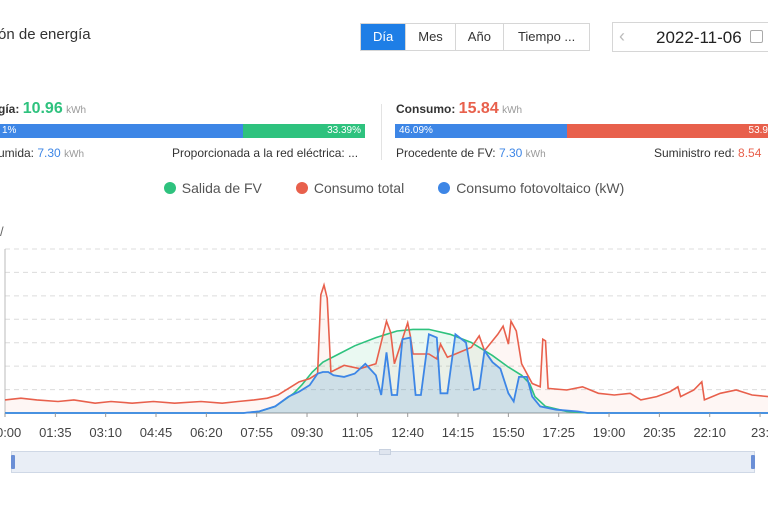 The image size is (768, 511). I want to click on consumption-label: Consumo:, so click(426, 109).